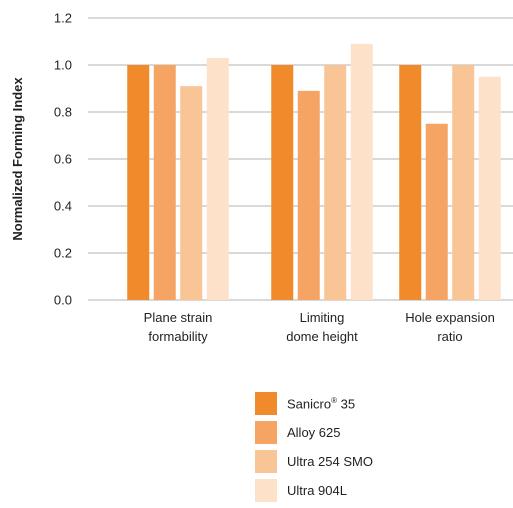  Describe the element at coordinates (63, 112) in the screenshot. I see `y-tick-label: 0.8` at that location.